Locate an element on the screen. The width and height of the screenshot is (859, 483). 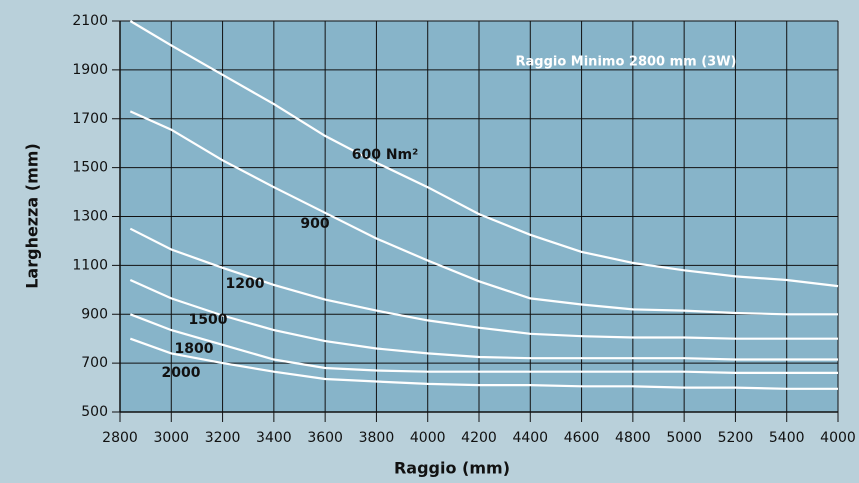
y-tick-label: 1700 is located at coordinates (90, 119).